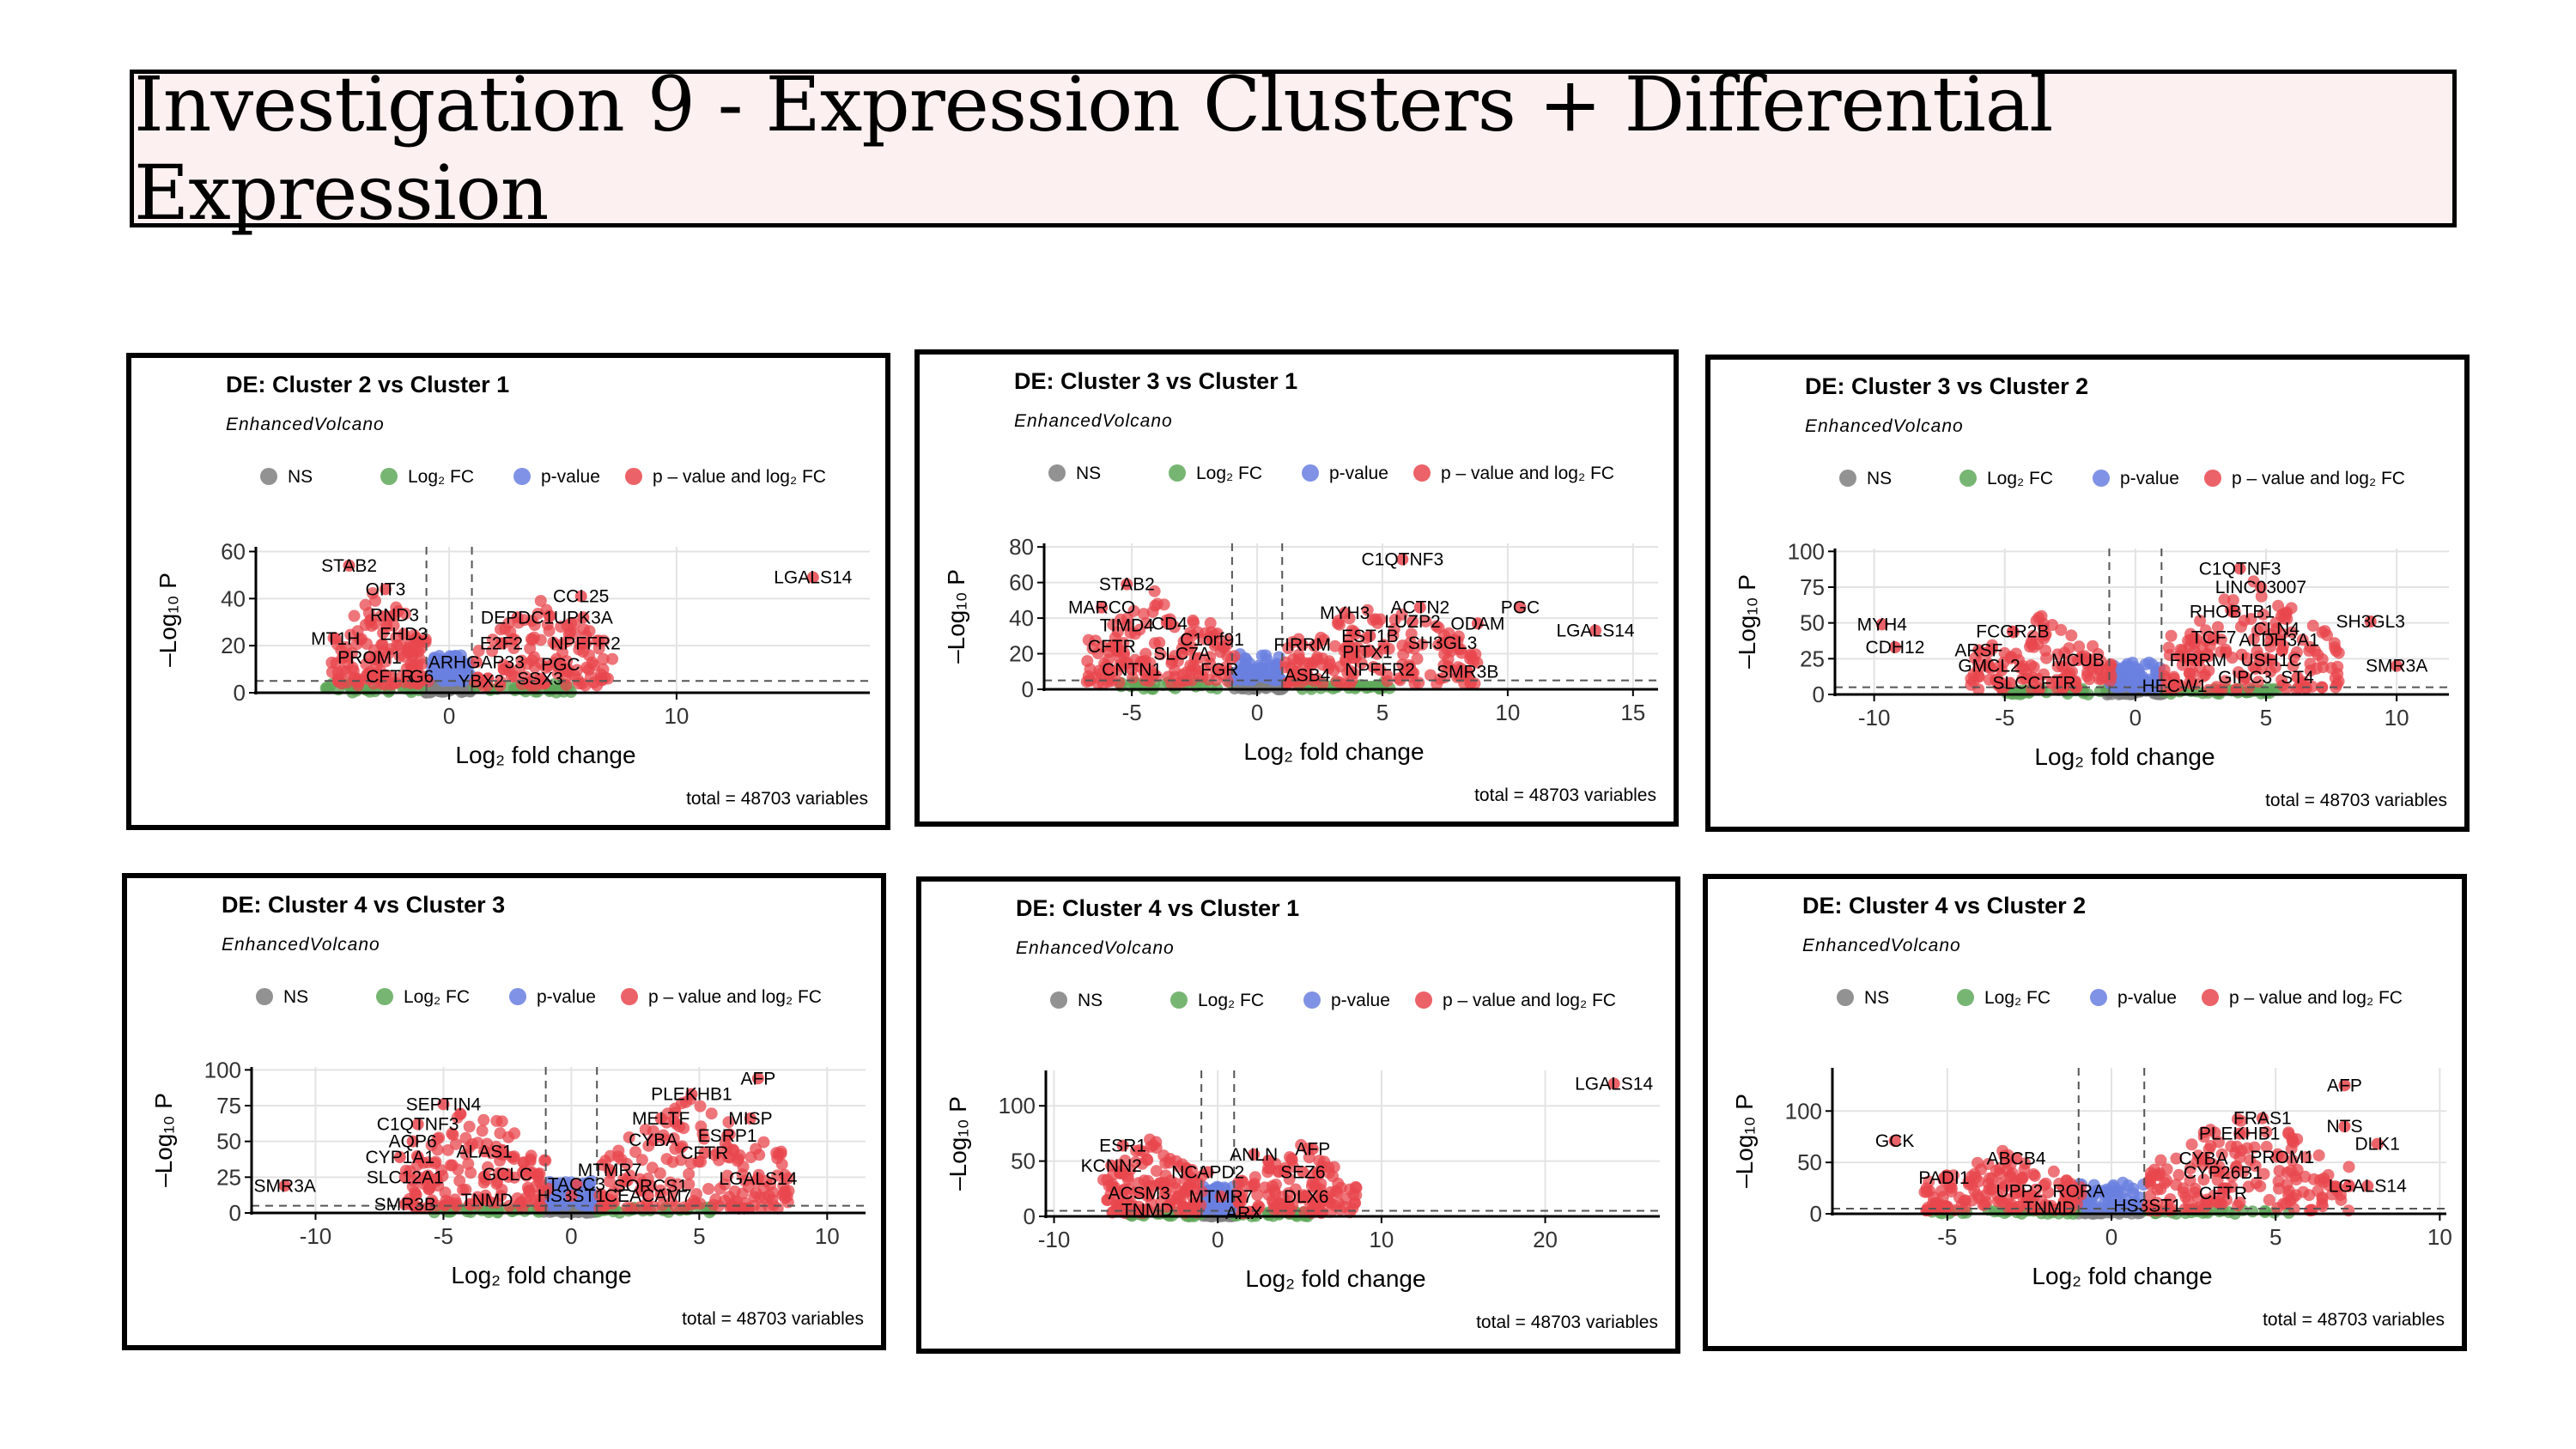 This screenshot has width=2576, height=1449. Describe the element at coordinates (1813, 658) in the screenshot. I see `y-tick-label: 25` at that location.